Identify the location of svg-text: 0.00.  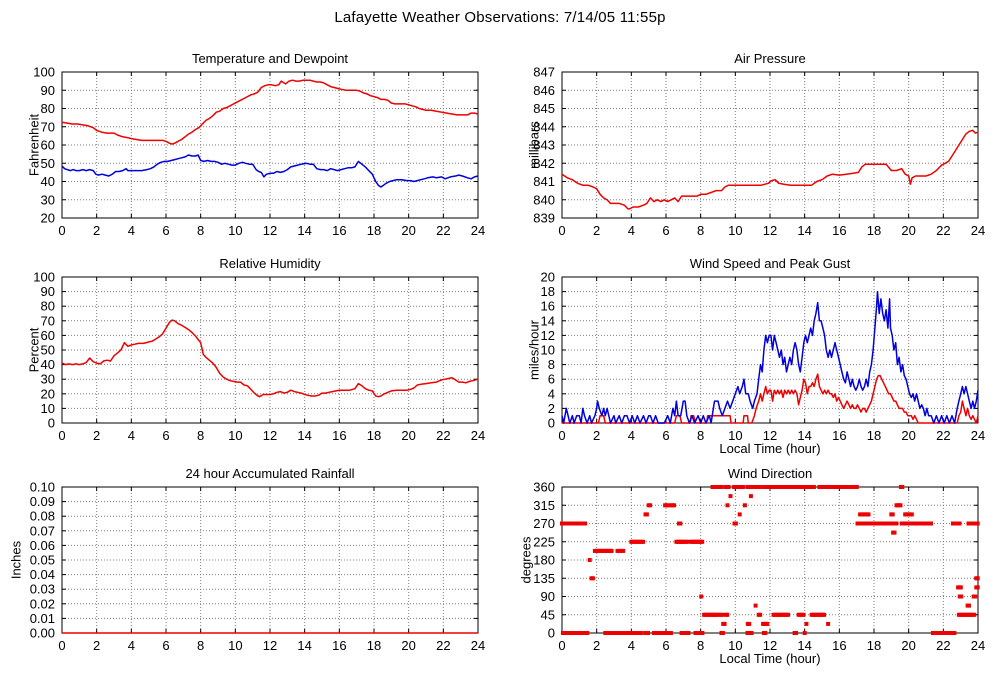
(42, 633).